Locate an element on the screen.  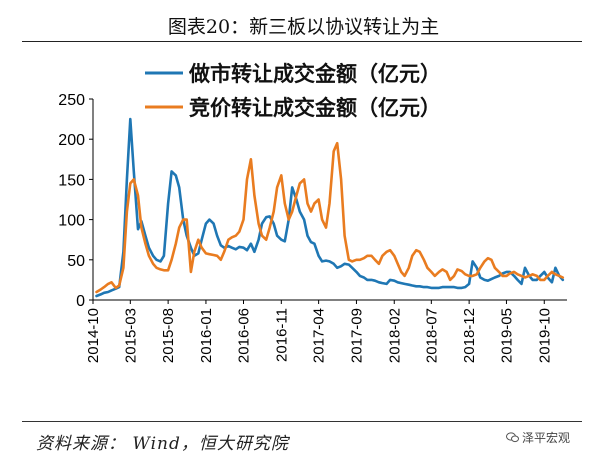
x-tick-label: 2019-10 is located at coordinates (544, 335).